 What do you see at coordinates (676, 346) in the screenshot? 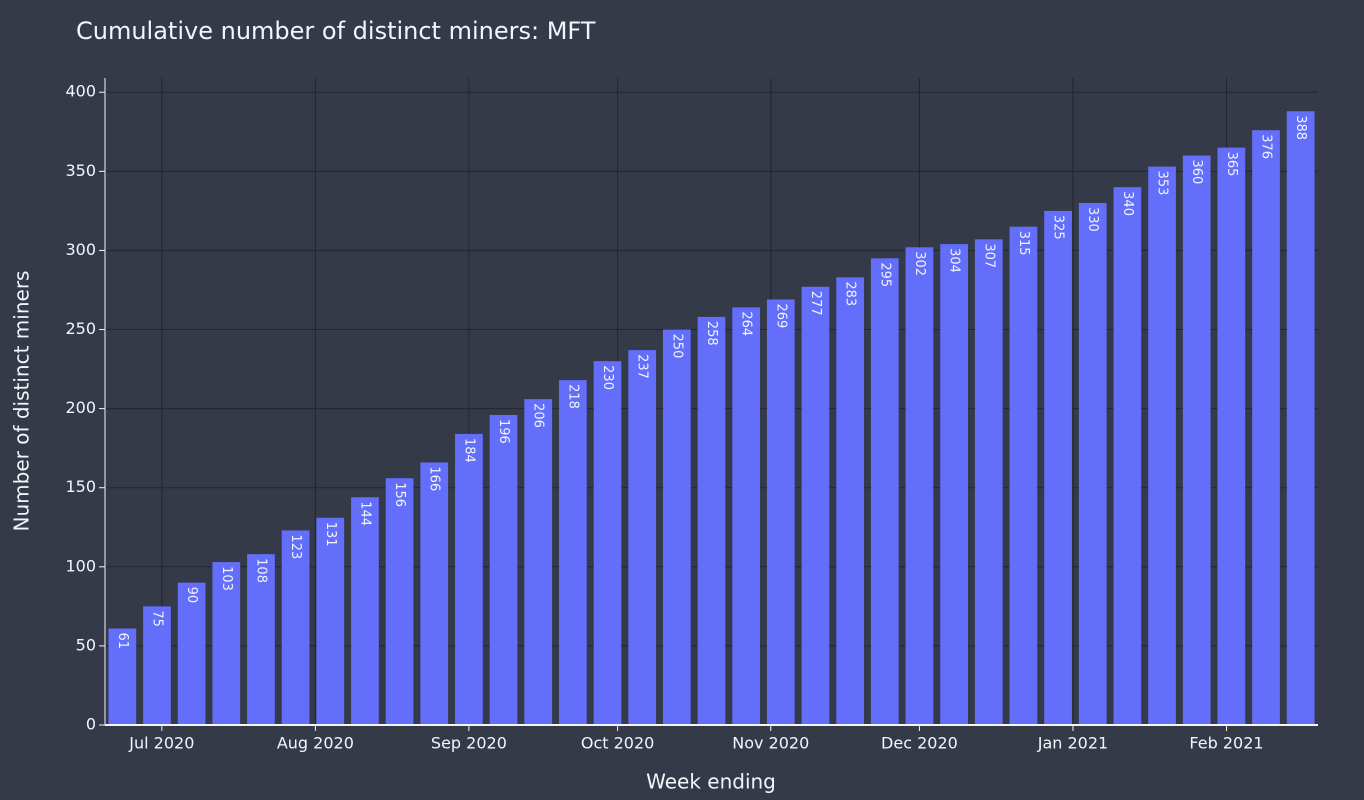
I see `bar-label: 250` at bounding box center [676, 346].